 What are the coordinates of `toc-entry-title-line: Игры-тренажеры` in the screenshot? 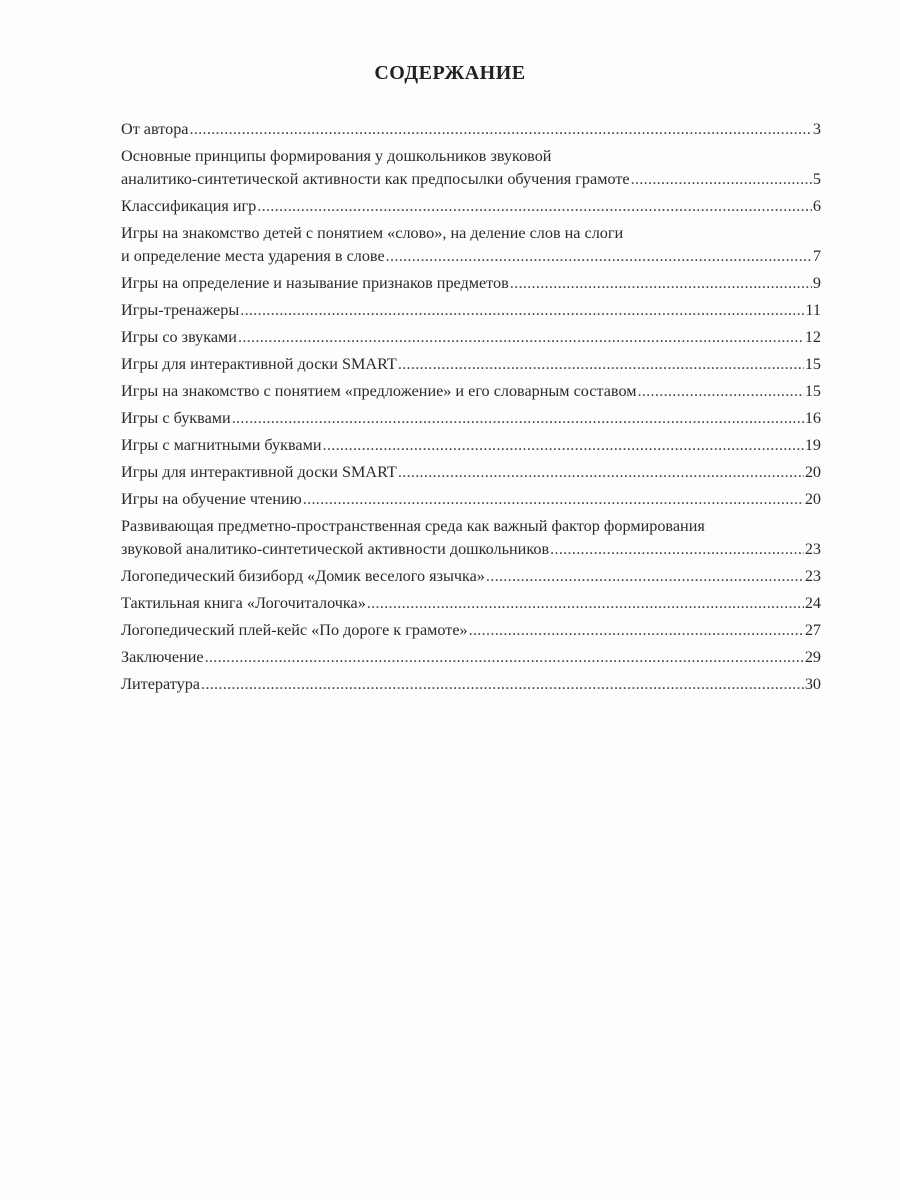 It's located at (180, 310).